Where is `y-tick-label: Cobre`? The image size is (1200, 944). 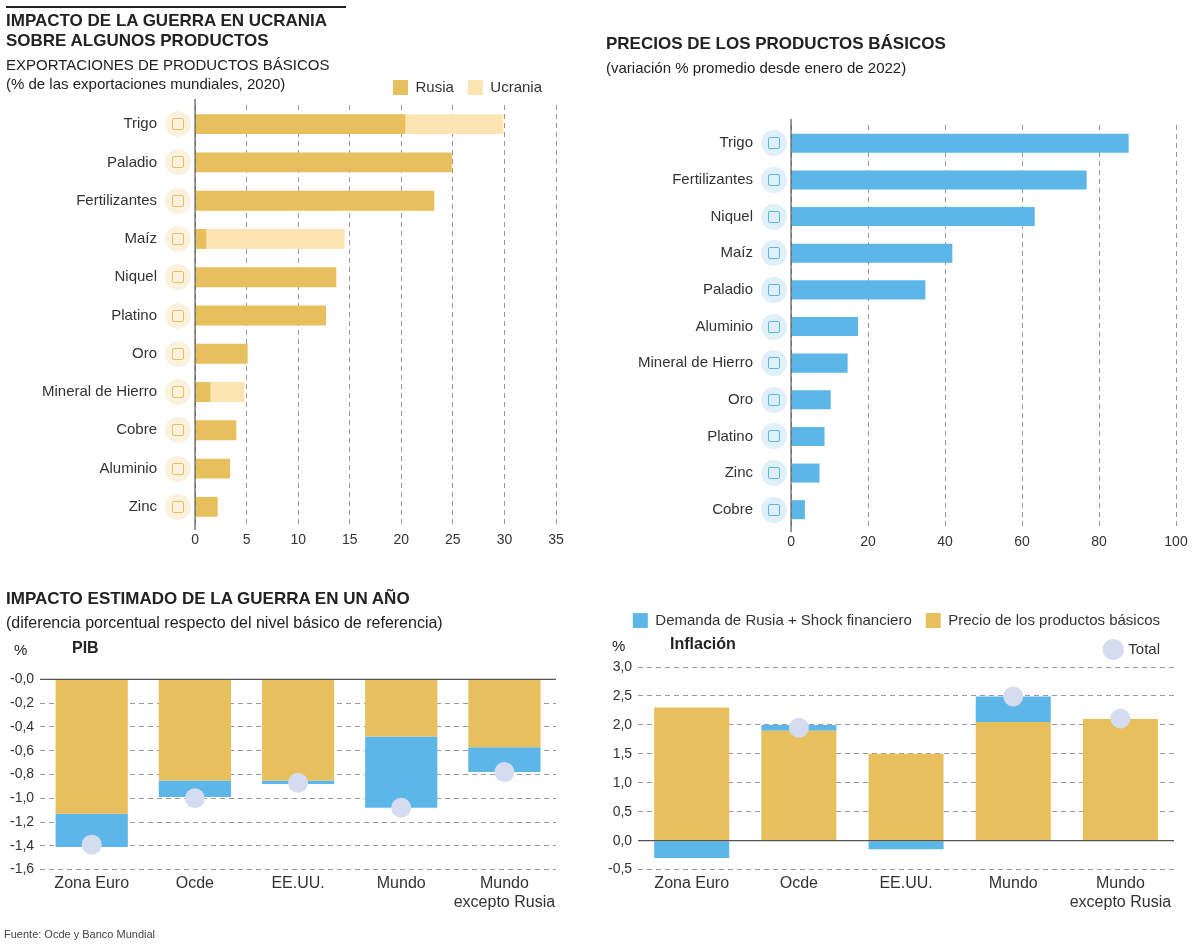 y-tick-label: Cobre is located at coordinates (733, 508).